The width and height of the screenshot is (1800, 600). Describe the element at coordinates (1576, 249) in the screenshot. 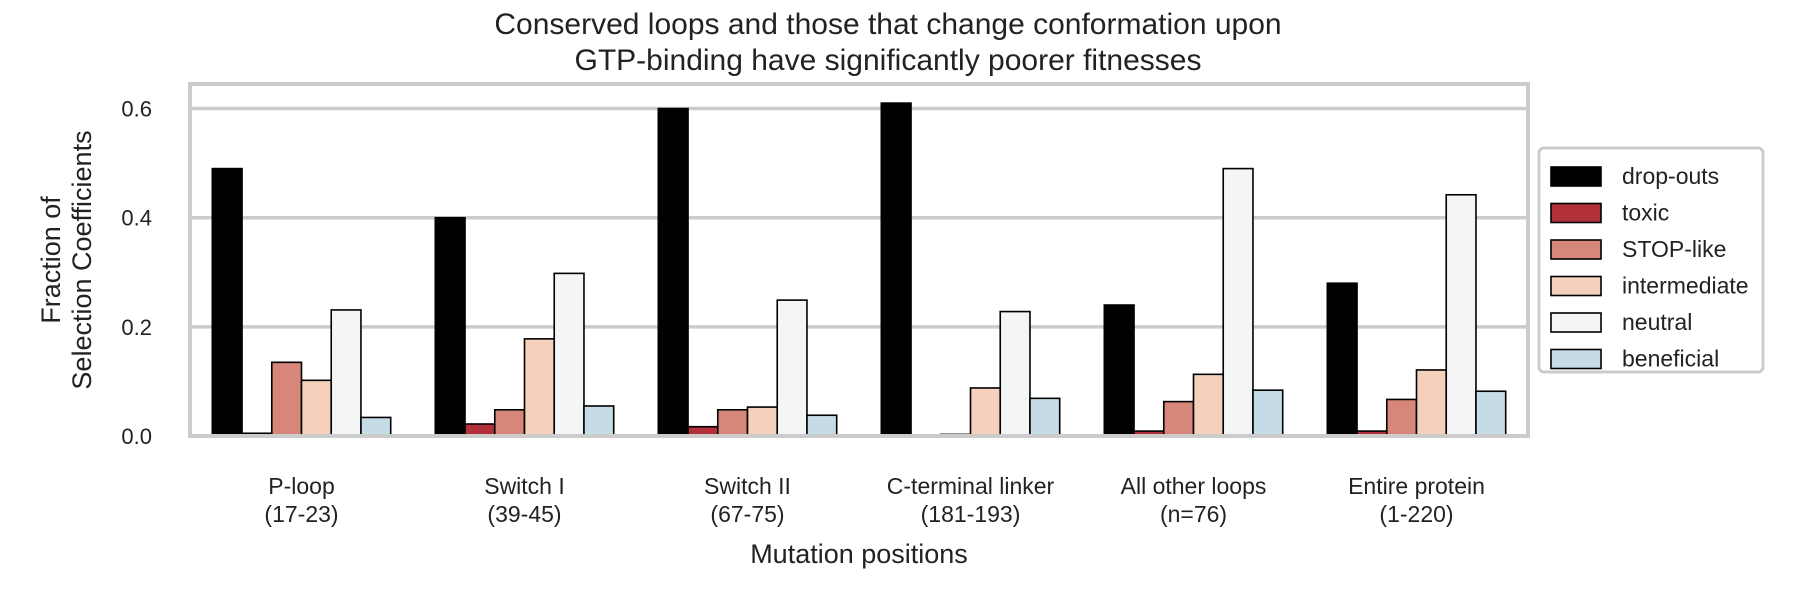

I see `legend-swatch-stop-like` at that location.